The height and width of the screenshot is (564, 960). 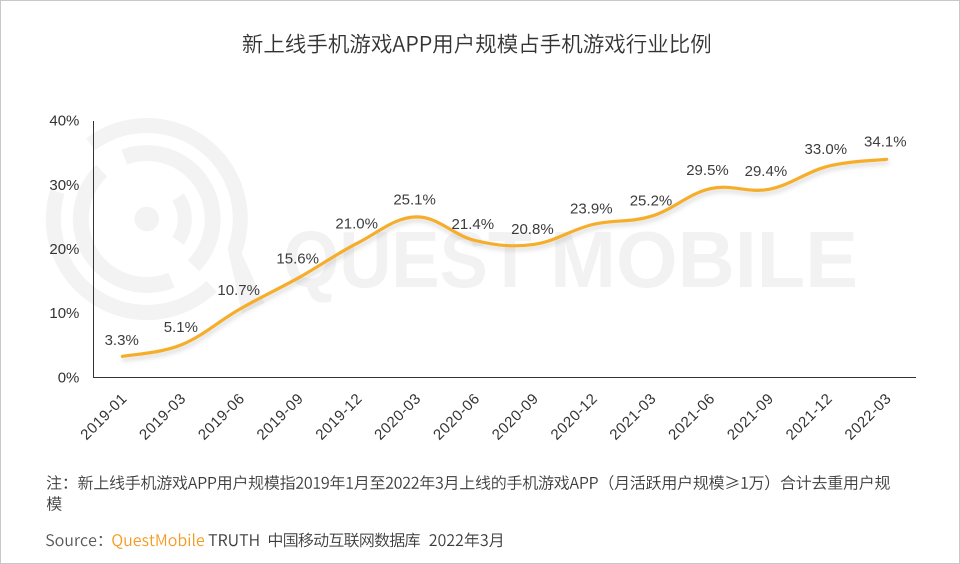 I want to click on svg-text: 2021-03, so click(x=632, y=416).